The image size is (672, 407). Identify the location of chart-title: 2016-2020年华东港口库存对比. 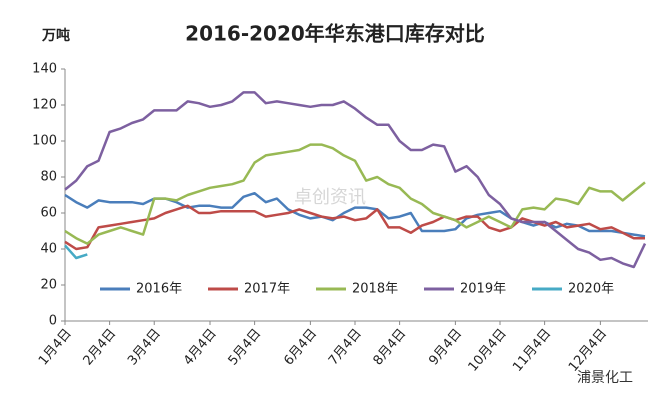
(335, 34).